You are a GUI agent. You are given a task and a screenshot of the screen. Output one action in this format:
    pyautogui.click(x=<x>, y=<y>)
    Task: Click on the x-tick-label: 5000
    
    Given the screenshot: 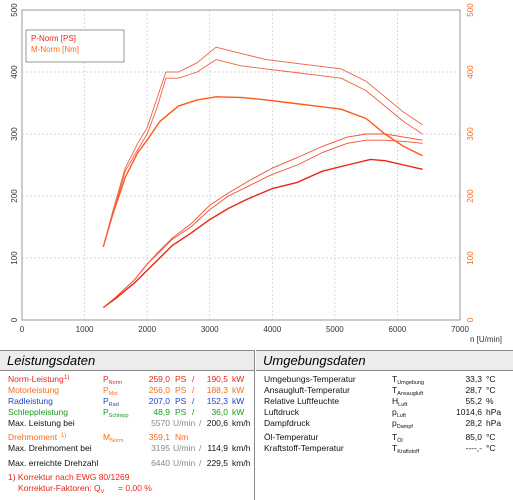 What is the action you would take?
    pyautogui.click(x=335, y=329)
    